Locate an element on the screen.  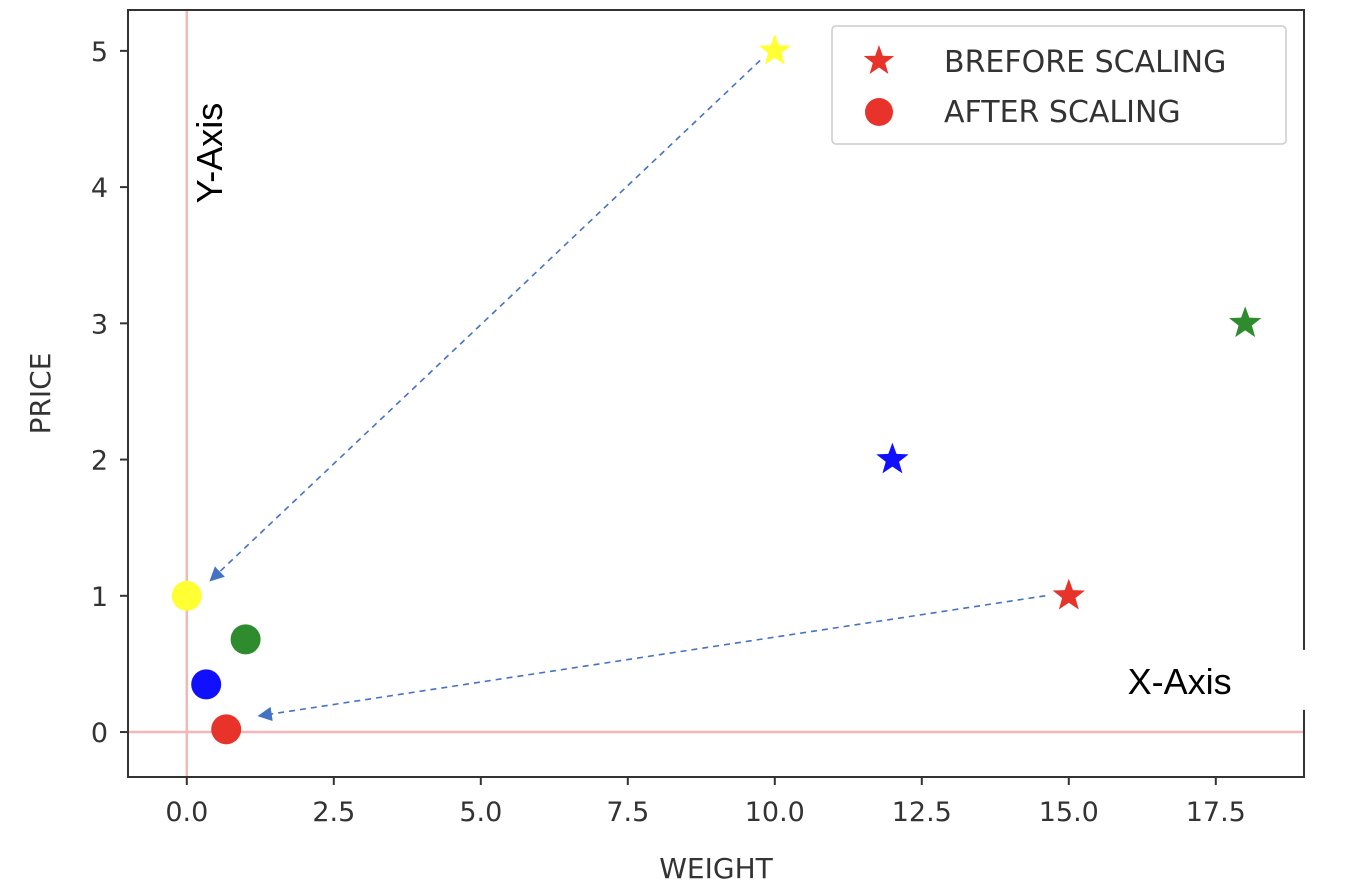
y-axis-annotation: Y-Axis is located at coordinates (209, 153).